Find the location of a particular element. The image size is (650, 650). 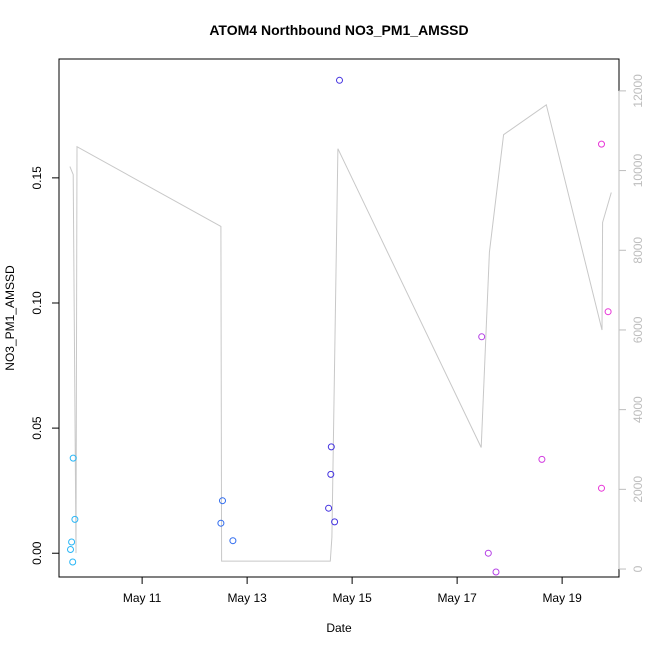

y-tick-label: 0.05 is located at coordinates (37, 428).